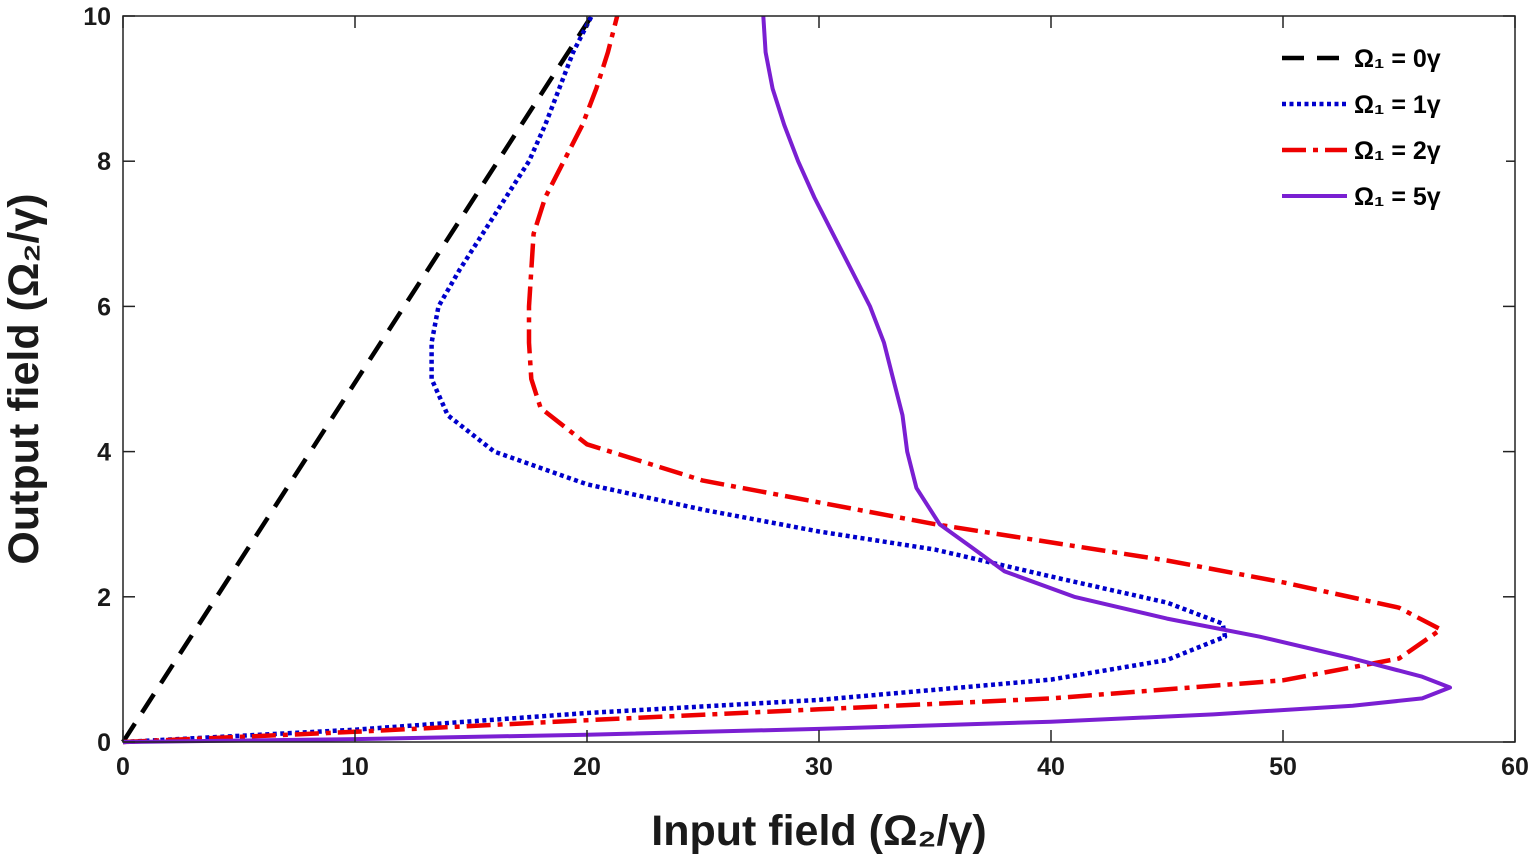 This screenshot has width=1537, height=856. I want to click on y-tick-label: 8, so click(104, 162).